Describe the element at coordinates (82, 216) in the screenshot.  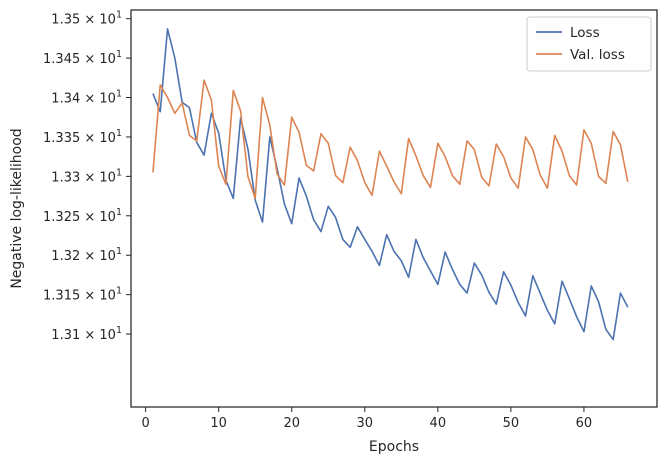
I see `y-tick-label: 1.325 × 10¹` at that location.